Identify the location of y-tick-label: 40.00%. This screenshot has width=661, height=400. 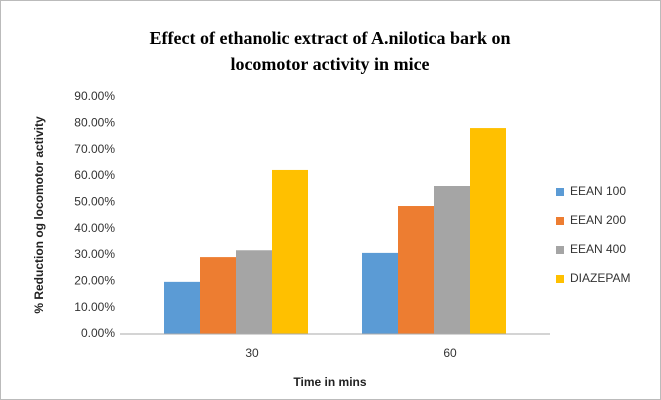
(94, 228).